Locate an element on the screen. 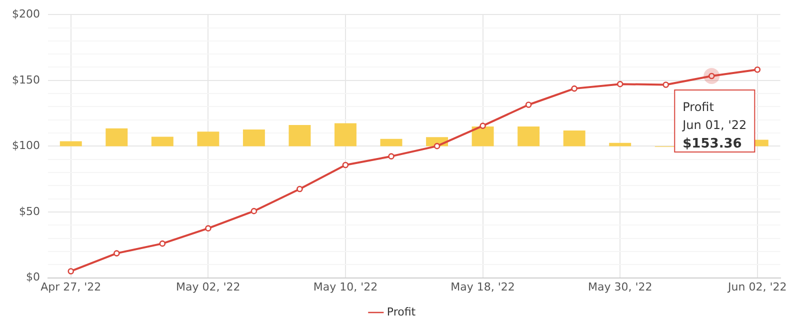  legend-label: Profit is located at coordinates (401, 311).